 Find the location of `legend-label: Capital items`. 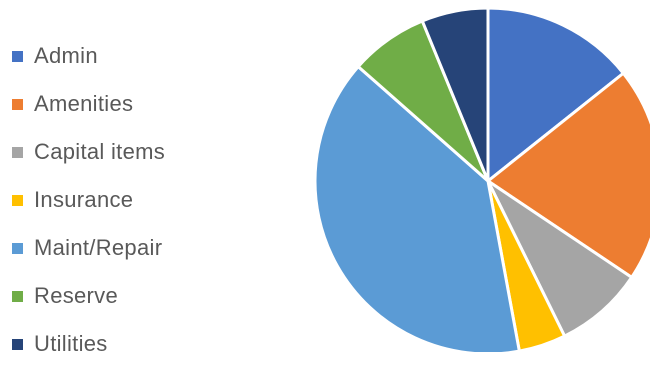

legend-label: Capital items is located at coordinates (100, 151).